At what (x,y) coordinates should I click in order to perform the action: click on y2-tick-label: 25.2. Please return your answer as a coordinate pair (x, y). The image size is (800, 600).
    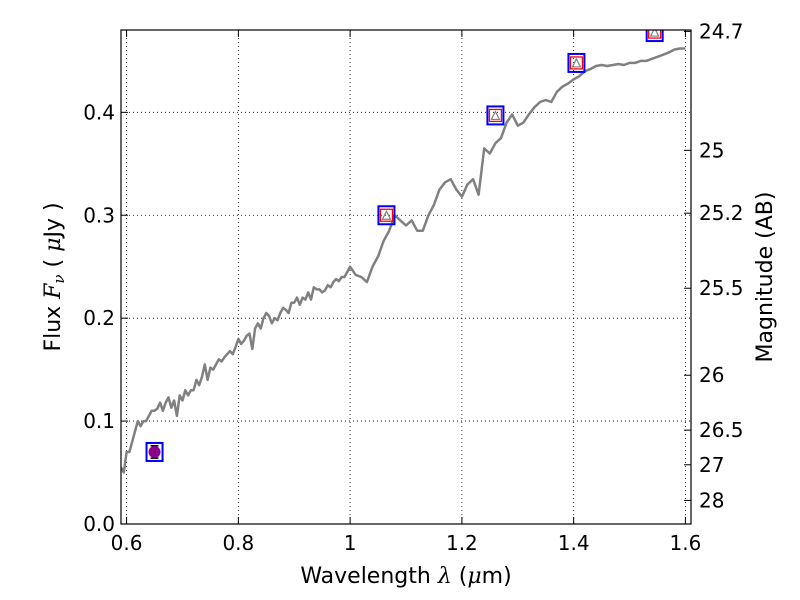
    Looking at the image, I should click on (721, 213).